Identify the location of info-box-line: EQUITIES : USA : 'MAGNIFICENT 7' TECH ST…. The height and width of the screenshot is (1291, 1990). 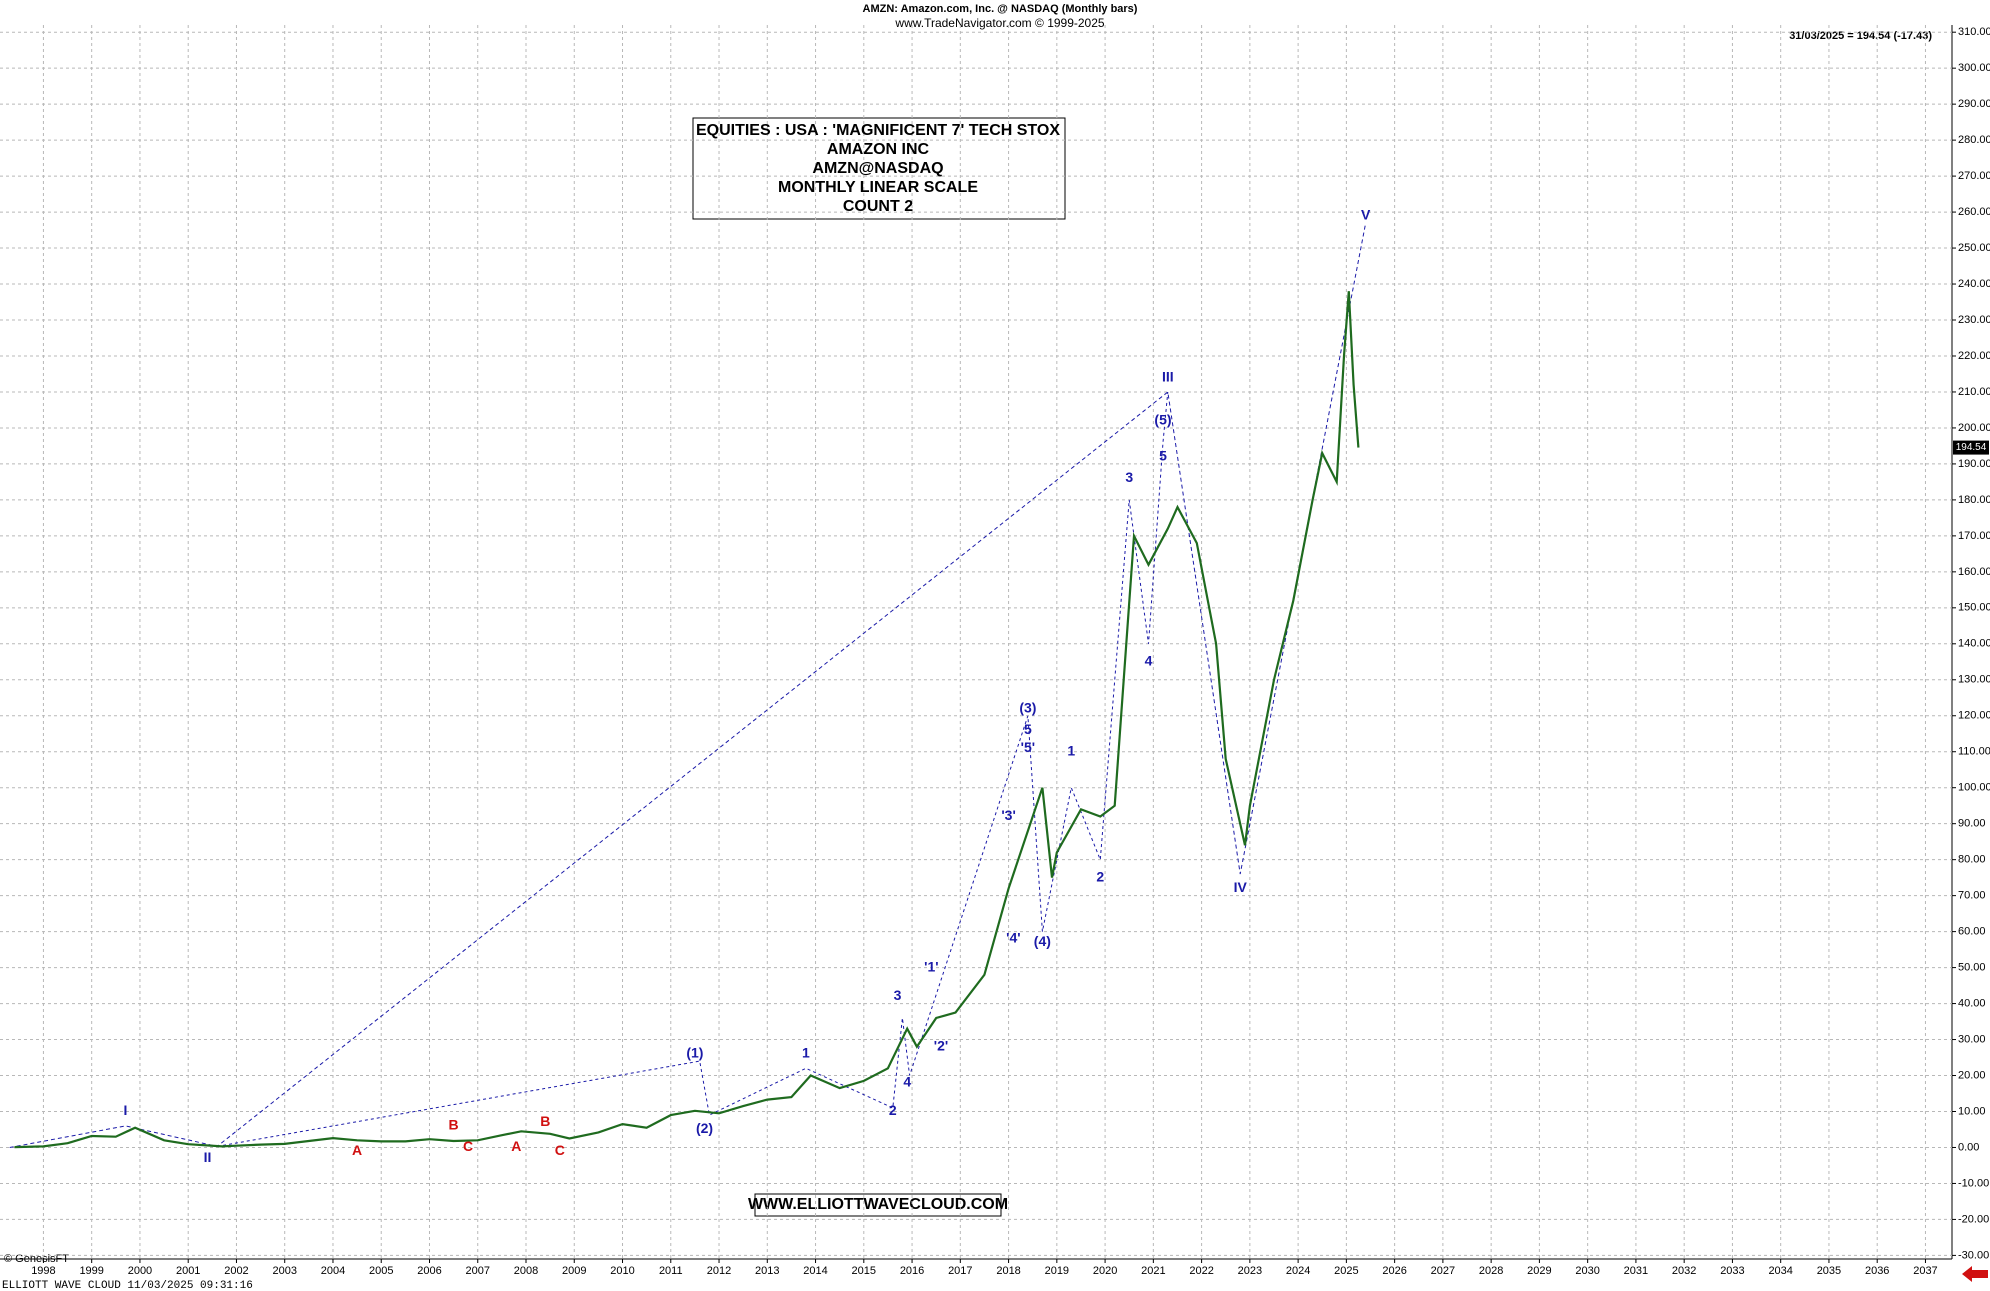
(878, 130).